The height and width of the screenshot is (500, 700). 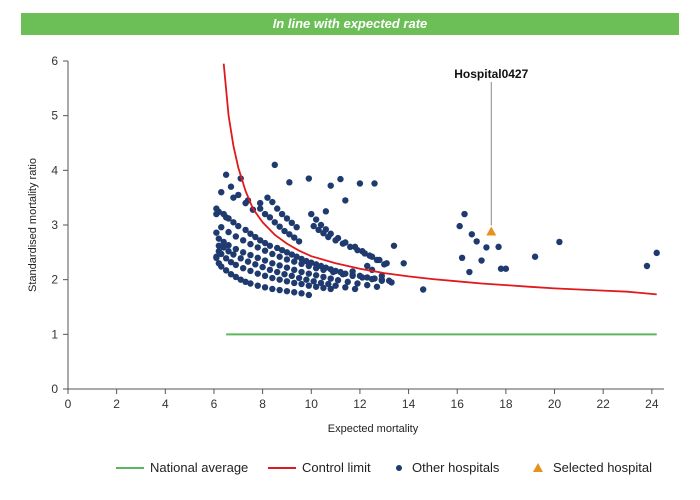 What do you see at coordinates (652, 404) in the screenshot?
I see `x-tick-label: 24` at bounding box center [652, 404].